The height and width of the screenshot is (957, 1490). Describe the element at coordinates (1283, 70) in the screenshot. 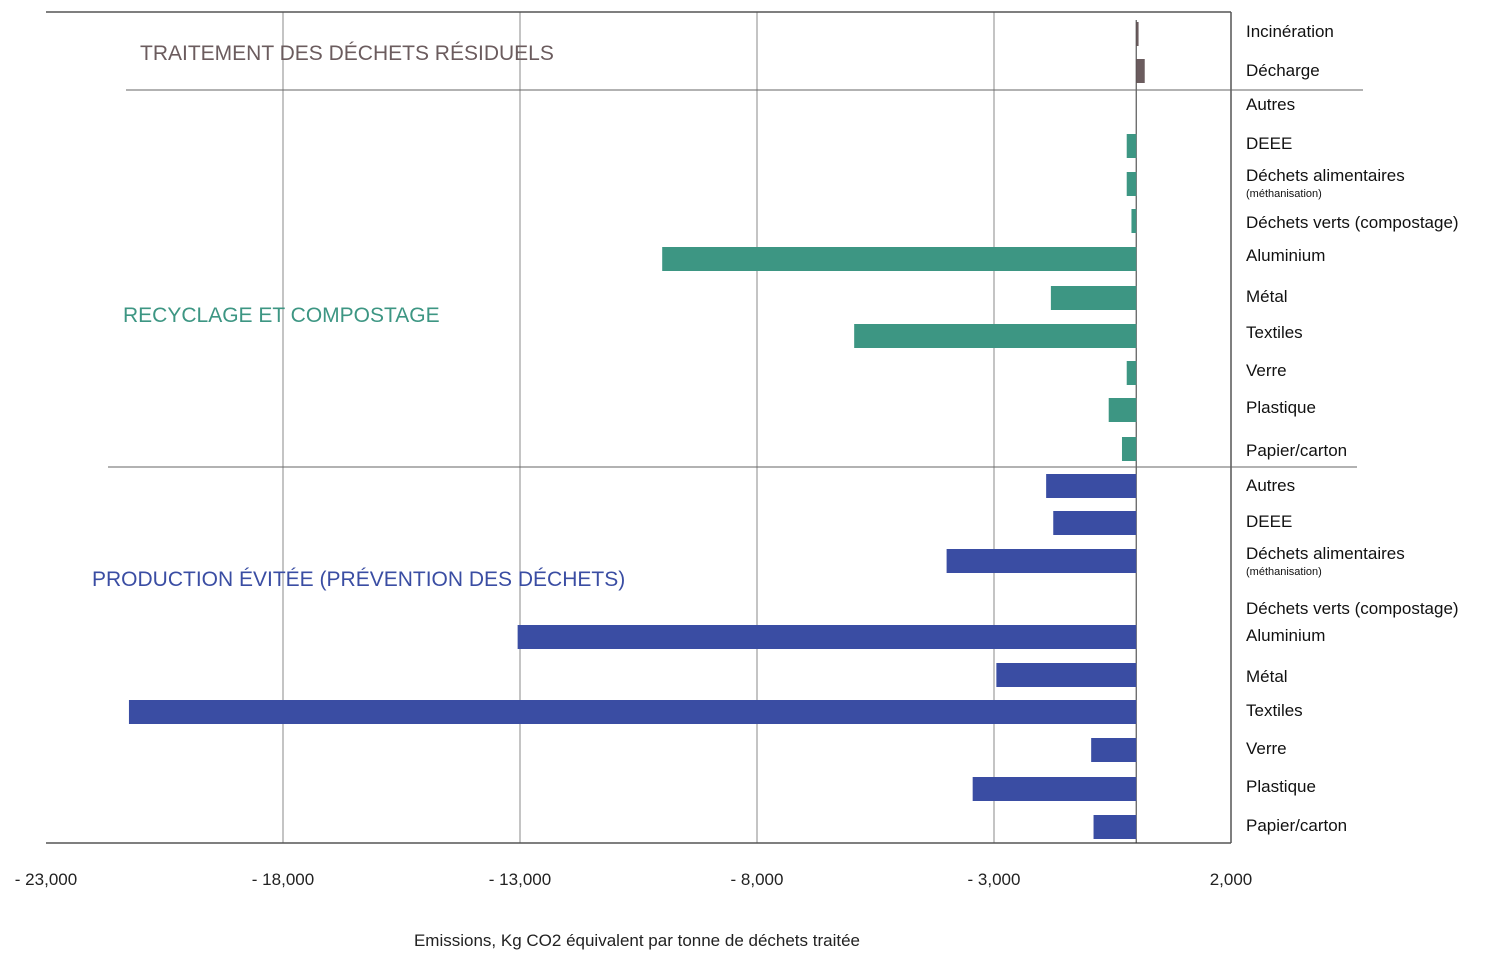

I see `category-label: Décharge` at that location.